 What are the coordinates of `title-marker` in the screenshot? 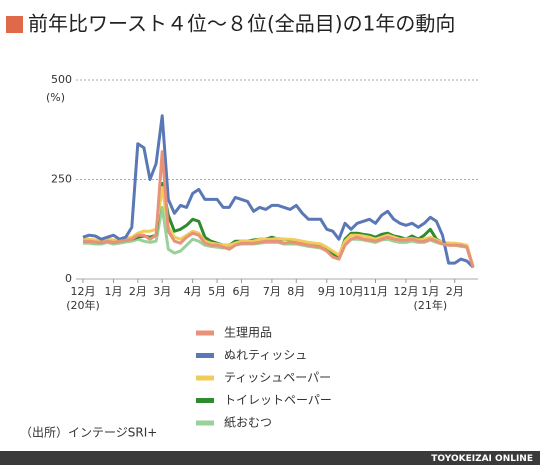 It's located at (14, 24).